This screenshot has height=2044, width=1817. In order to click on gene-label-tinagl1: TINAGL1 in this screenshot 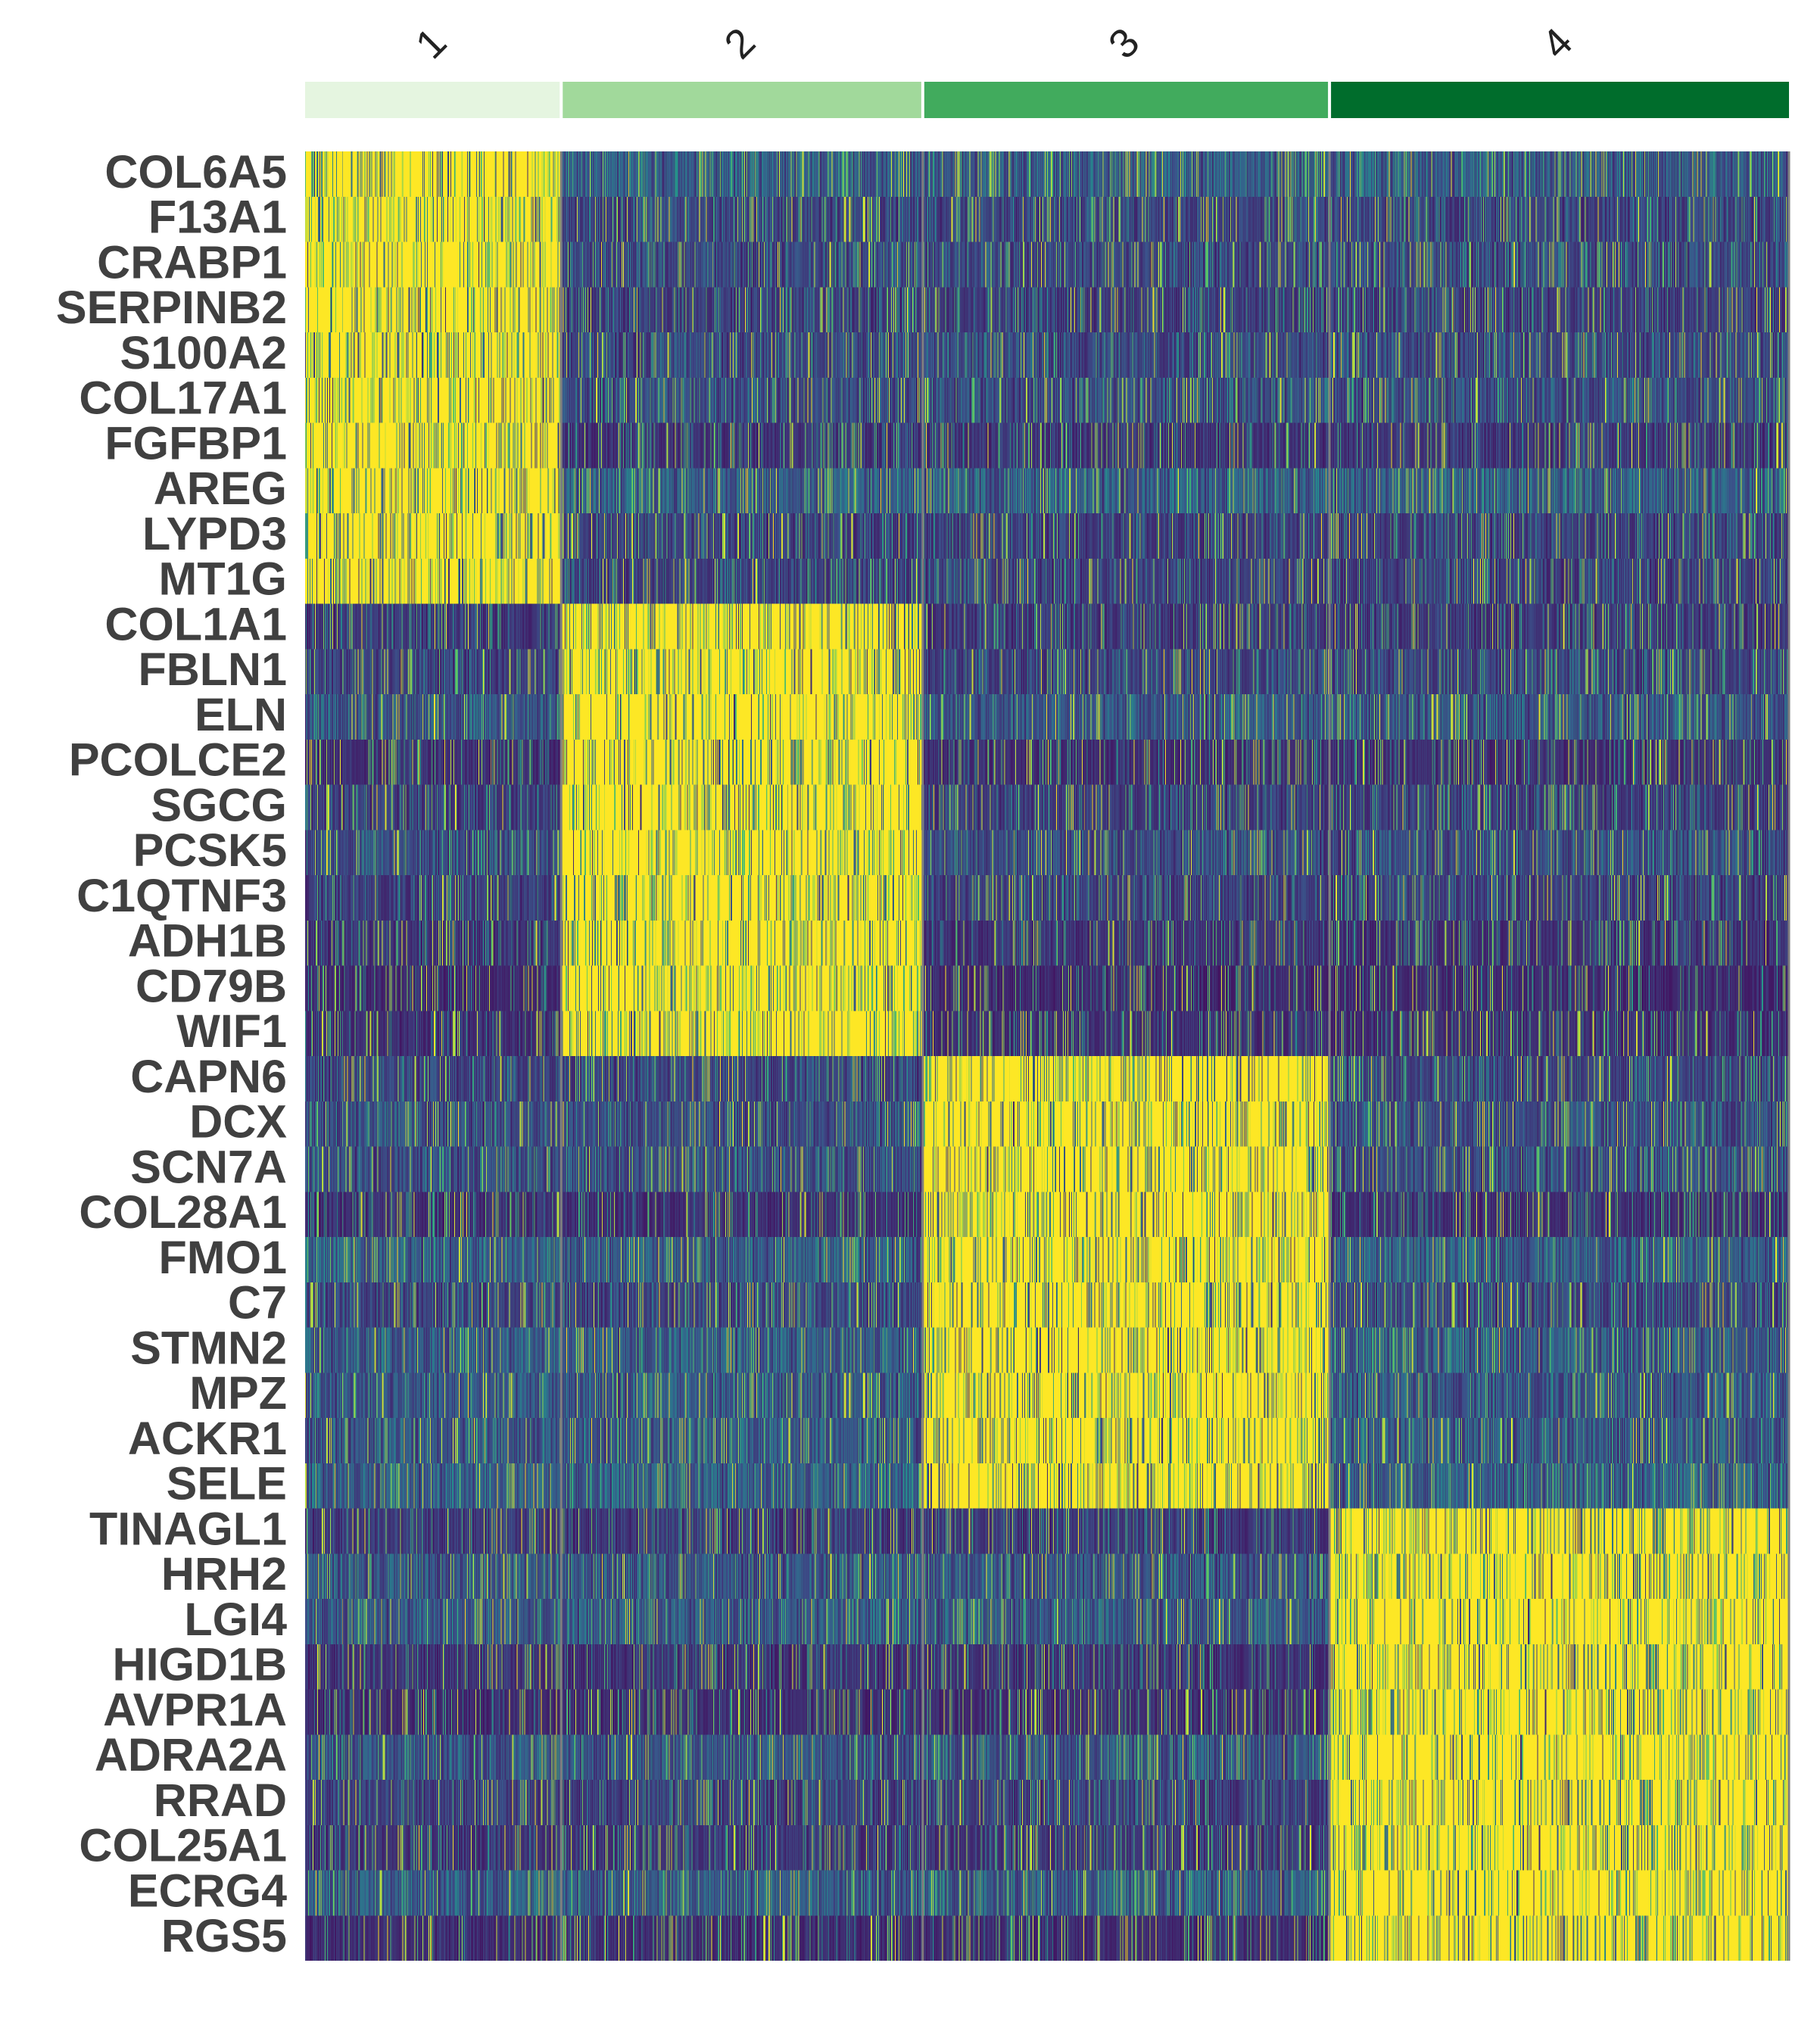, I will do `click(188, 1528)`.